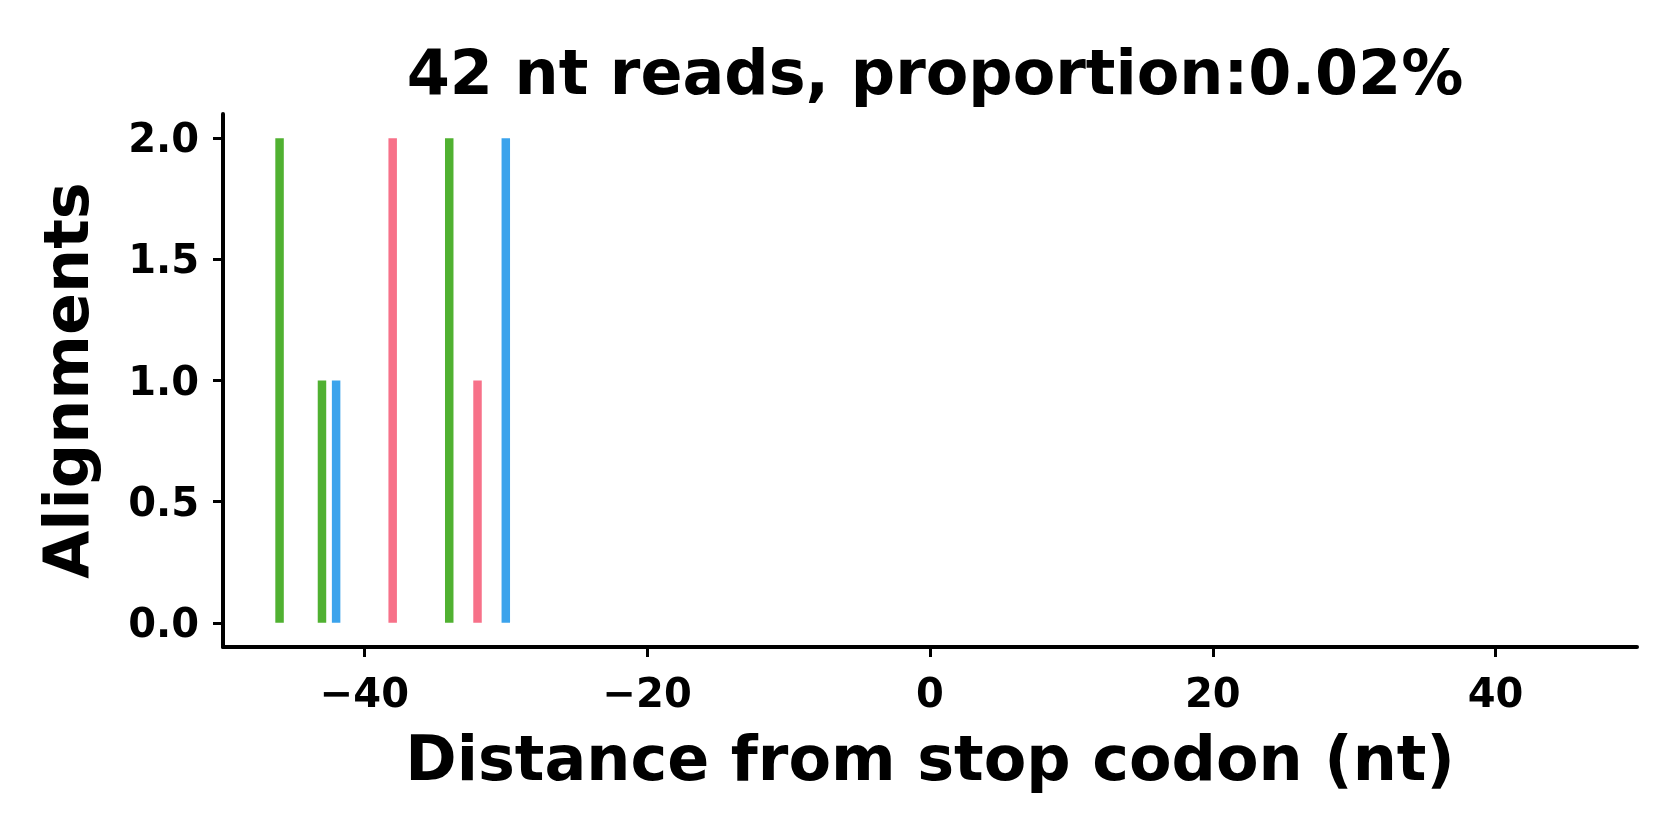  Describe the element at coordinates (66, 380) in the screenshot. I see `y-axis-title: Alignments` at that location.